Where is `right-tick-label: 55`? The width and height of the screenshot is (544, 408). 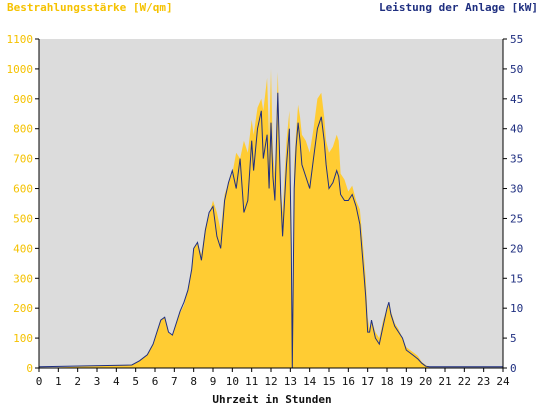
right-tick-label: 55 is located at coordinates (516, 39).